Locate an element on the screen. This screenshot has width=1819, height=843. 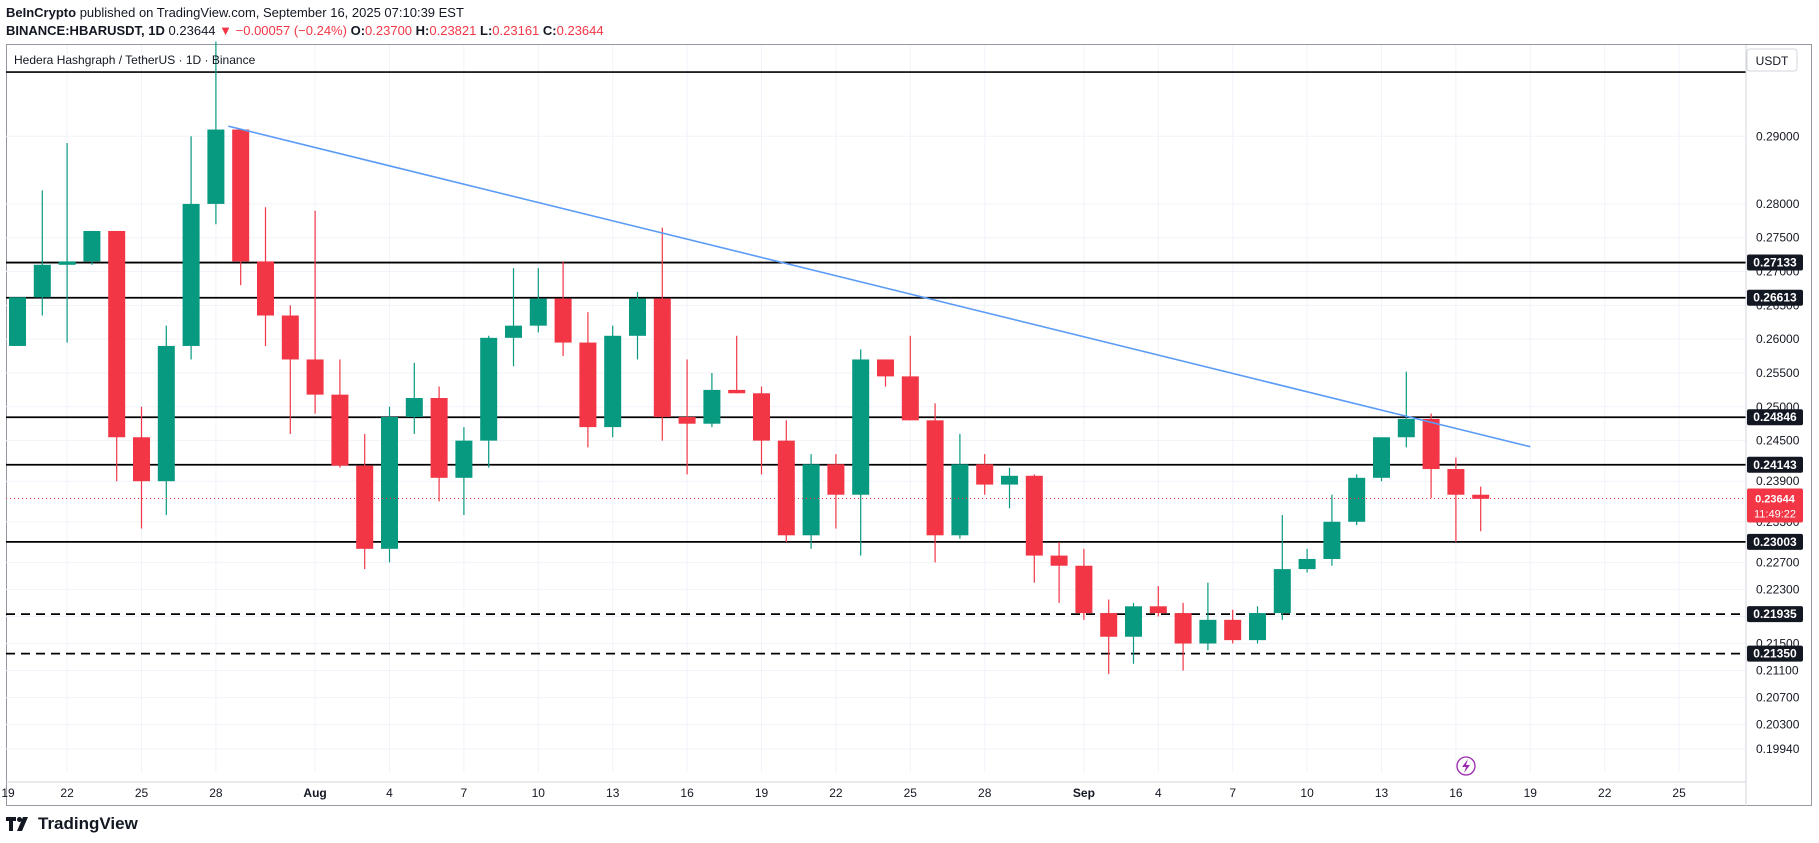
price-change: ▼ −0.00057 (−0.24%) is located at coordinates (283, 30).